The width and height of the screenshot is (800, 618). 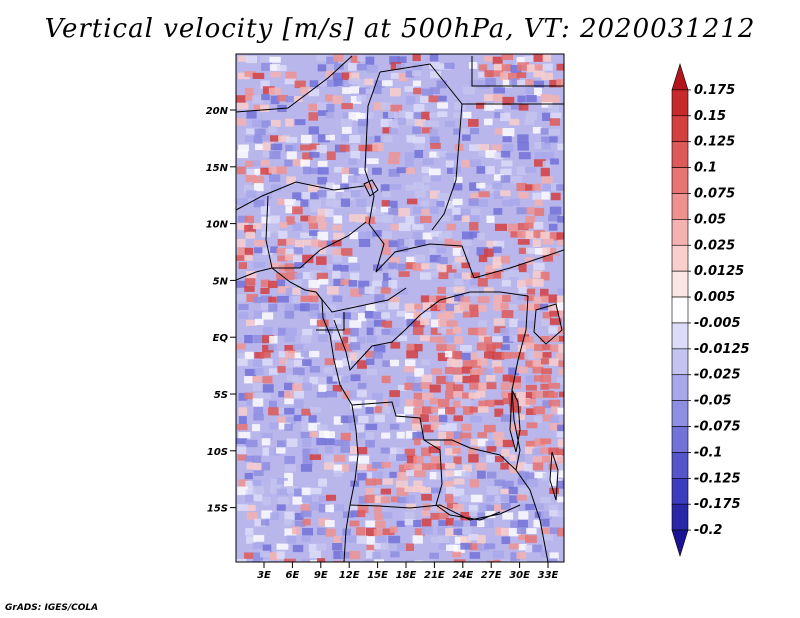 What do you see at coordinates (680, 103) in the screenshot?
I see `colorbar-swatch` at bounding box center [680, 103].